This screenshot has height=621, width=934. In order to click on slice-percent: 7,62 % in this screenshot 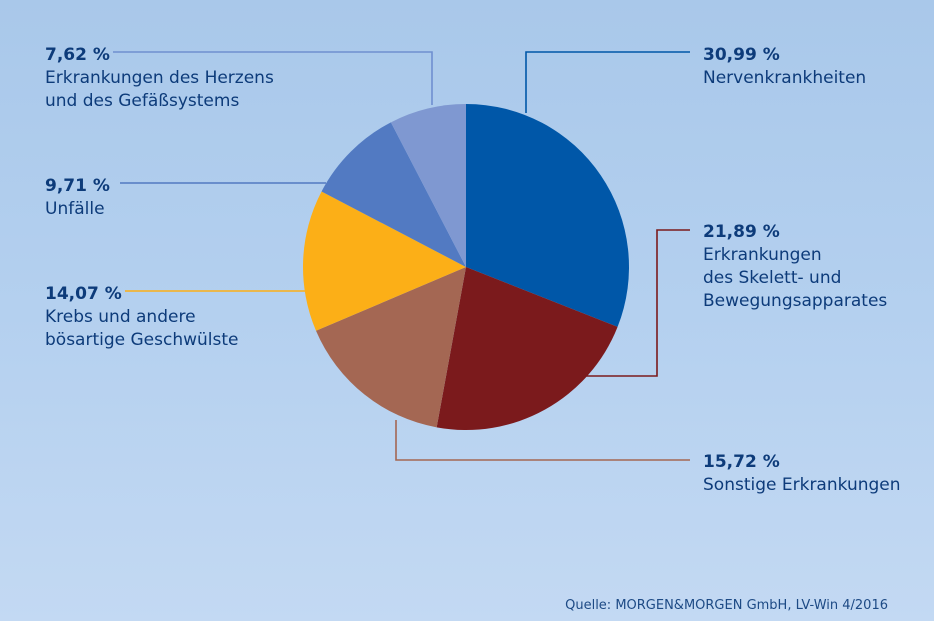, I will do `click(77, 55)`.